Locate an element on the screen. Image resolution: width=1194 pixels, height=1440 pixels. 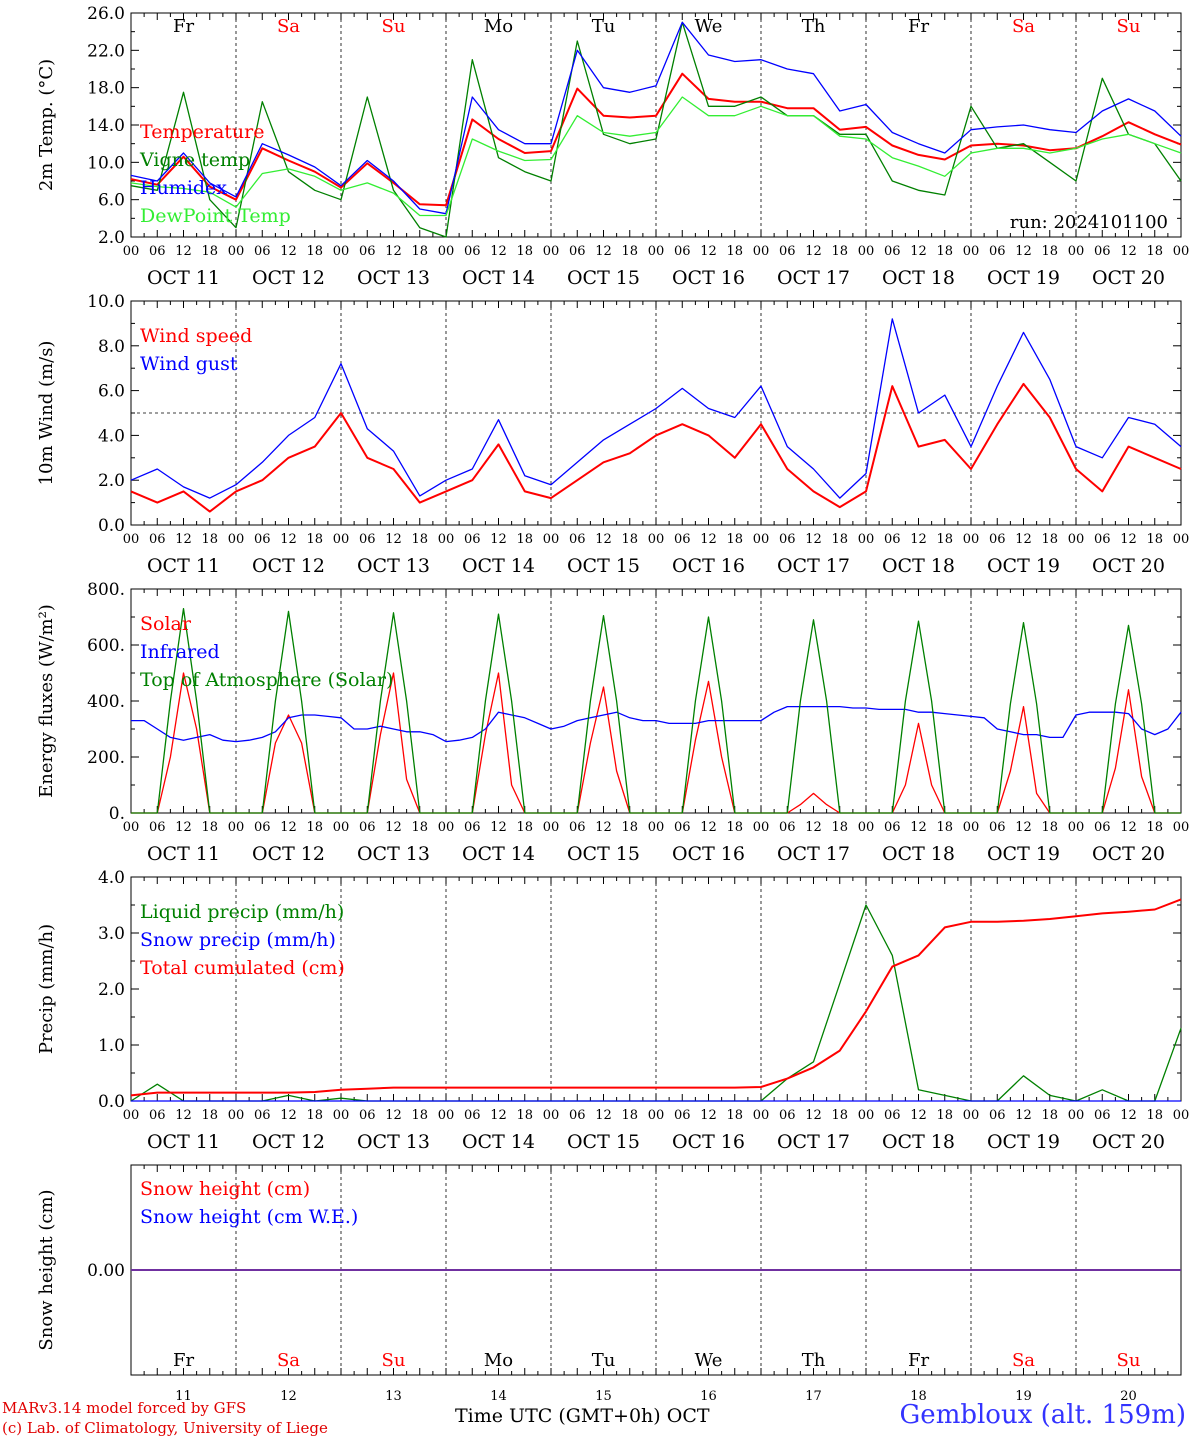
y-axis-title: Energy fluxes (W/m²) is located at coordinates (46, 701).